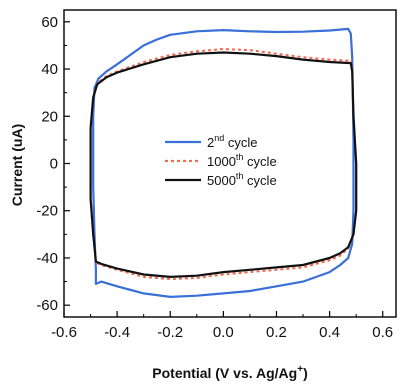 This screenshot has width=406, height=385. I want to click on x-axis-title: Potential (V vs. Ag/Ag+), so click(229, 372).